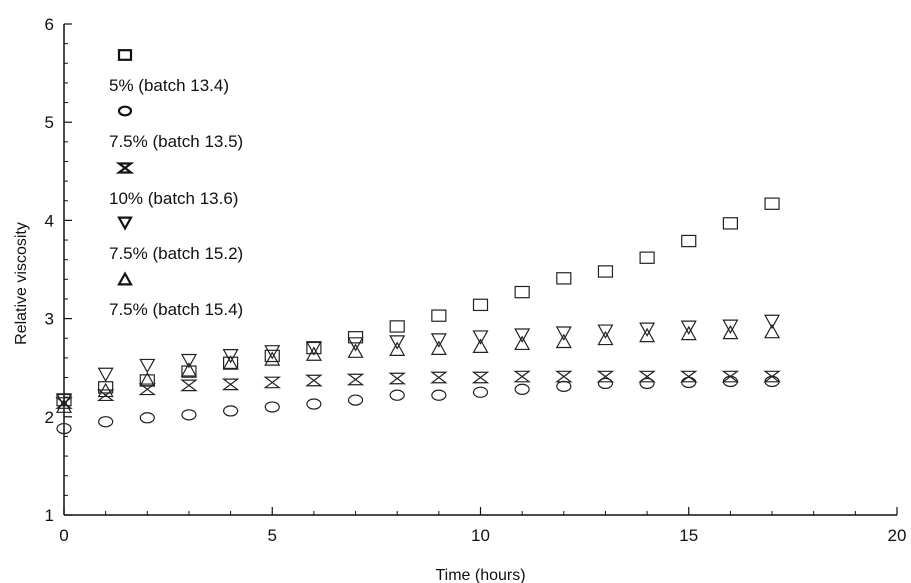  Describe the element at coordinates (176, 239) in the screenshot. I see `legend-entry: 7.5% (batch 15.2)` at that location.